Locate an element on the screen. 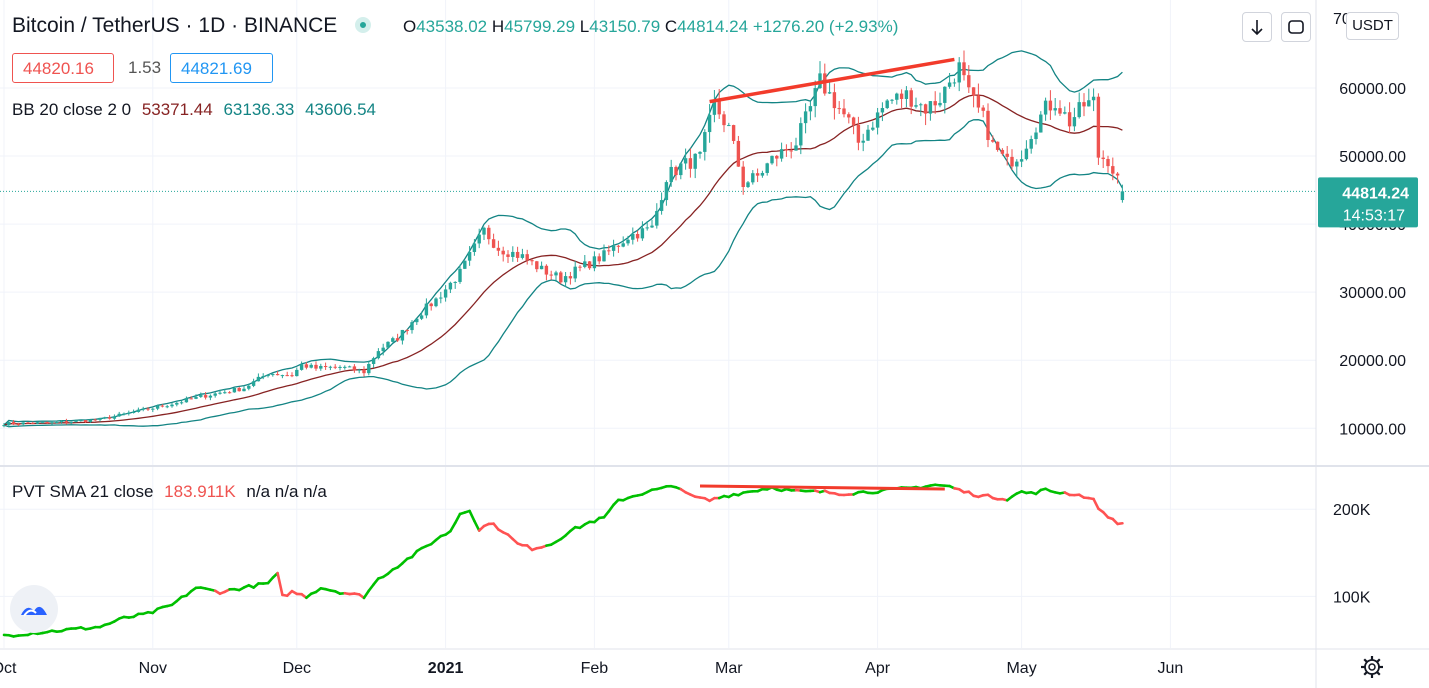 The height and width of the screenshot is (688, 1429). symbol-name: Bitcoin / TetherUS is located at coordinates (96, 25).